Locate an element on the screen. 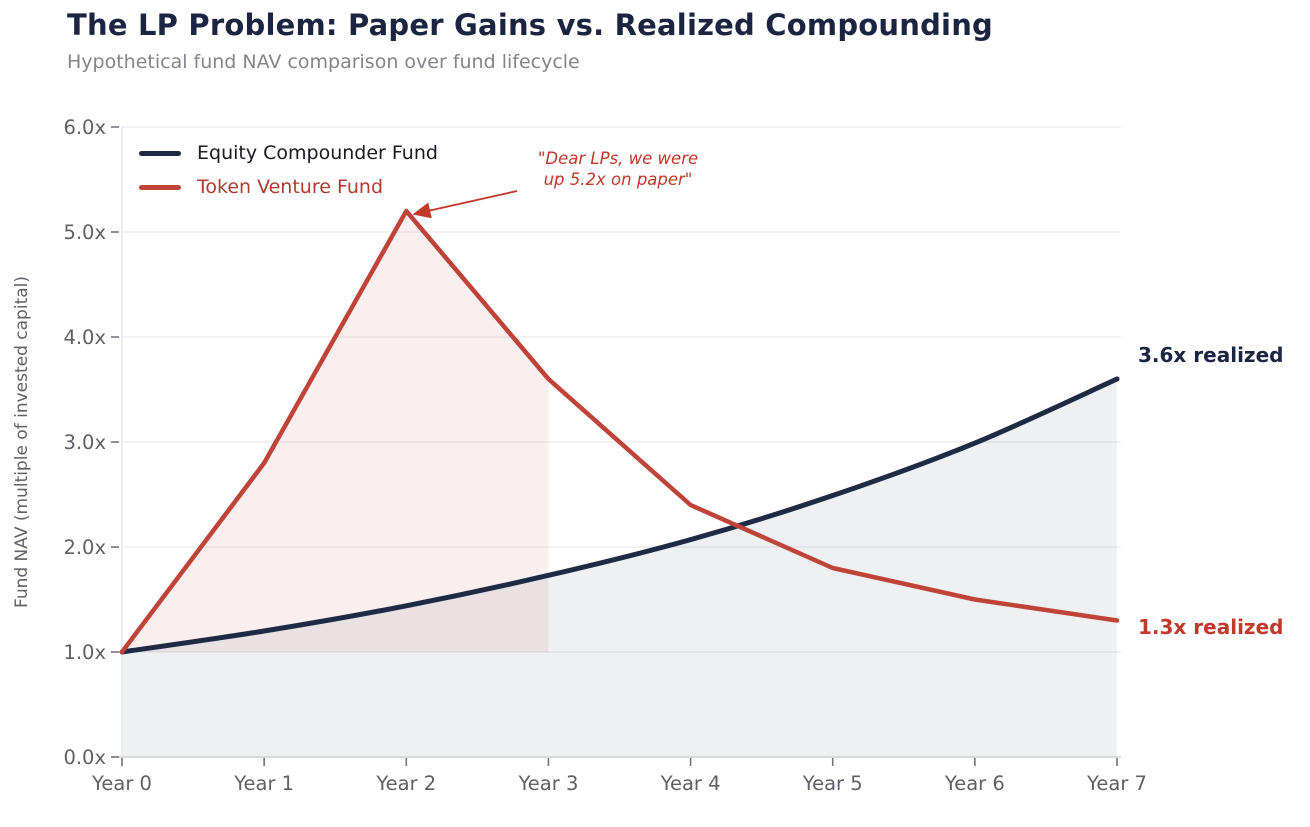  token-realized-label: 1.3x realized is located at coordinates (1211, 627).